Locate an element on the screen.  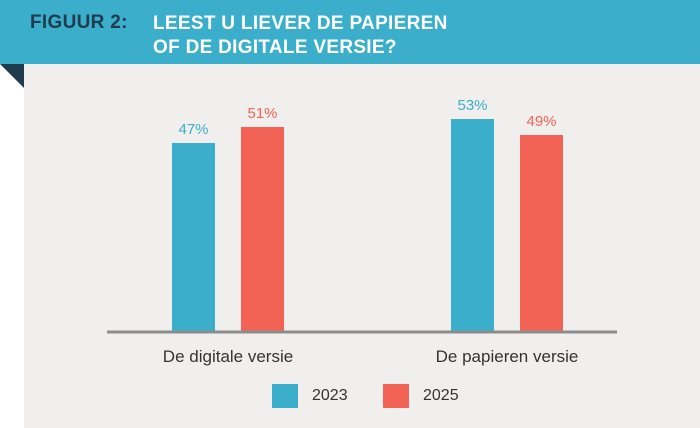
chart-title-line-1: LEEST U LIEVER DE PAPIEREN is located at coordinates (300, 23).